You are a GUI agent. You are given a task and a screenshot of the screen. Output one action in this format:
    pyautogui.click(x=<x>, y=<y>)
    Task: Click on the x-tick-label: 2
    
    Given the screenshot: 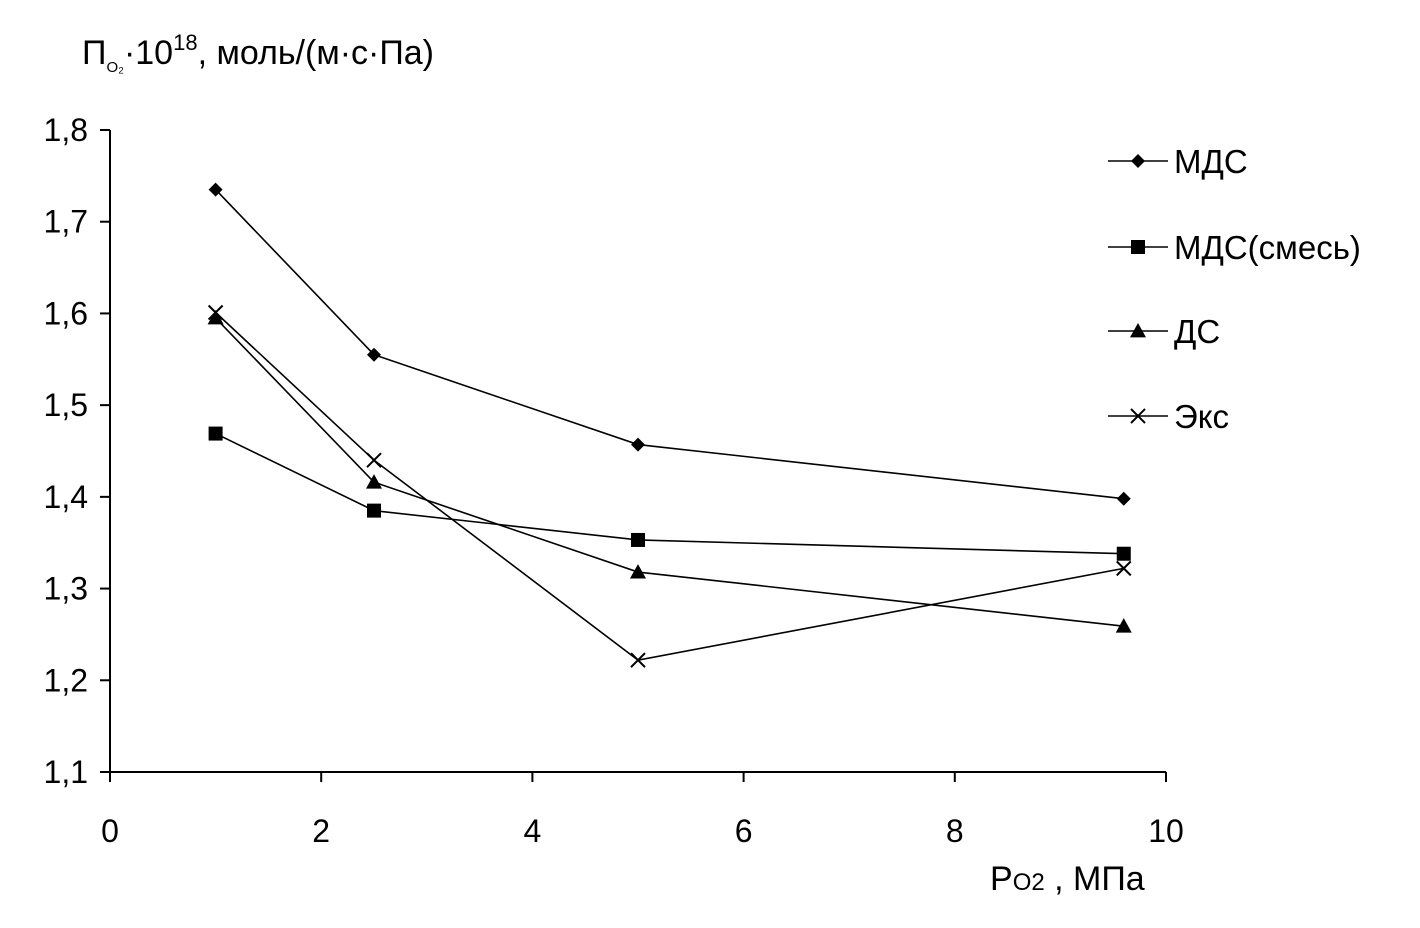 What is the action you would take?
    pyautogui.click(x=321, y=831)
    